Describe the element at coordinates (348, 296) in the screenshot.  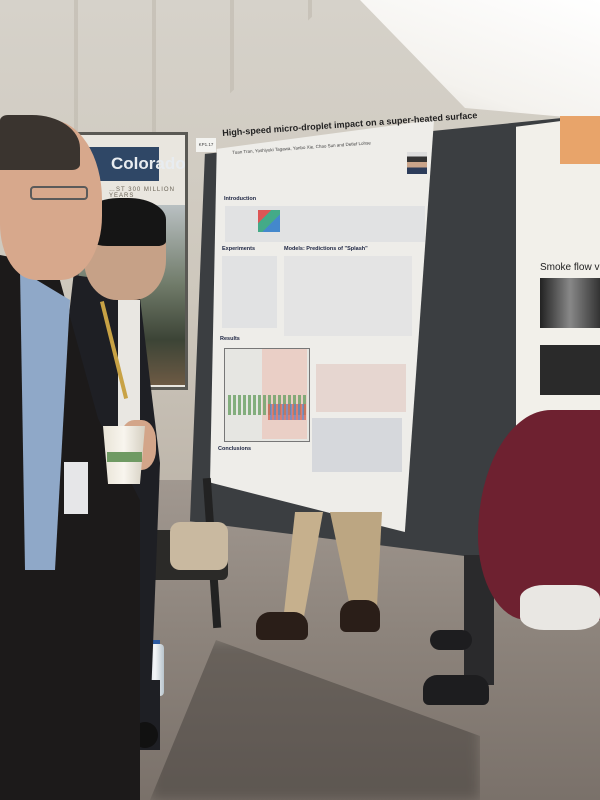
I see `models-content` at that location.